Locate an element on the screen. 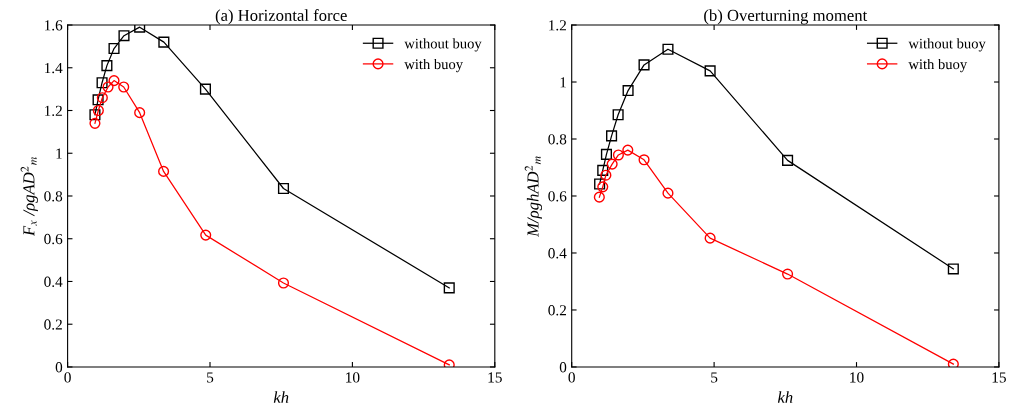  y-tick-label: 1.4 is located at coordinates (53, 68).